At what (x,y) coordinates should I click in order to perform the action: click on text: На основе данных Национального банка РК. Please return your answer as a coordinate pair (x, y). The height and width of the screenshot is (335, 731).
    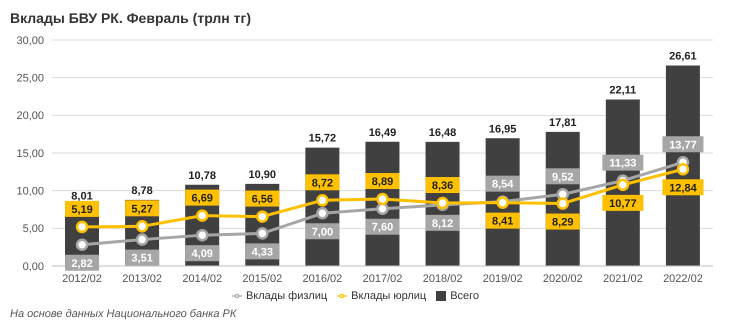
    Looking at the image, I should click on (123, 314).